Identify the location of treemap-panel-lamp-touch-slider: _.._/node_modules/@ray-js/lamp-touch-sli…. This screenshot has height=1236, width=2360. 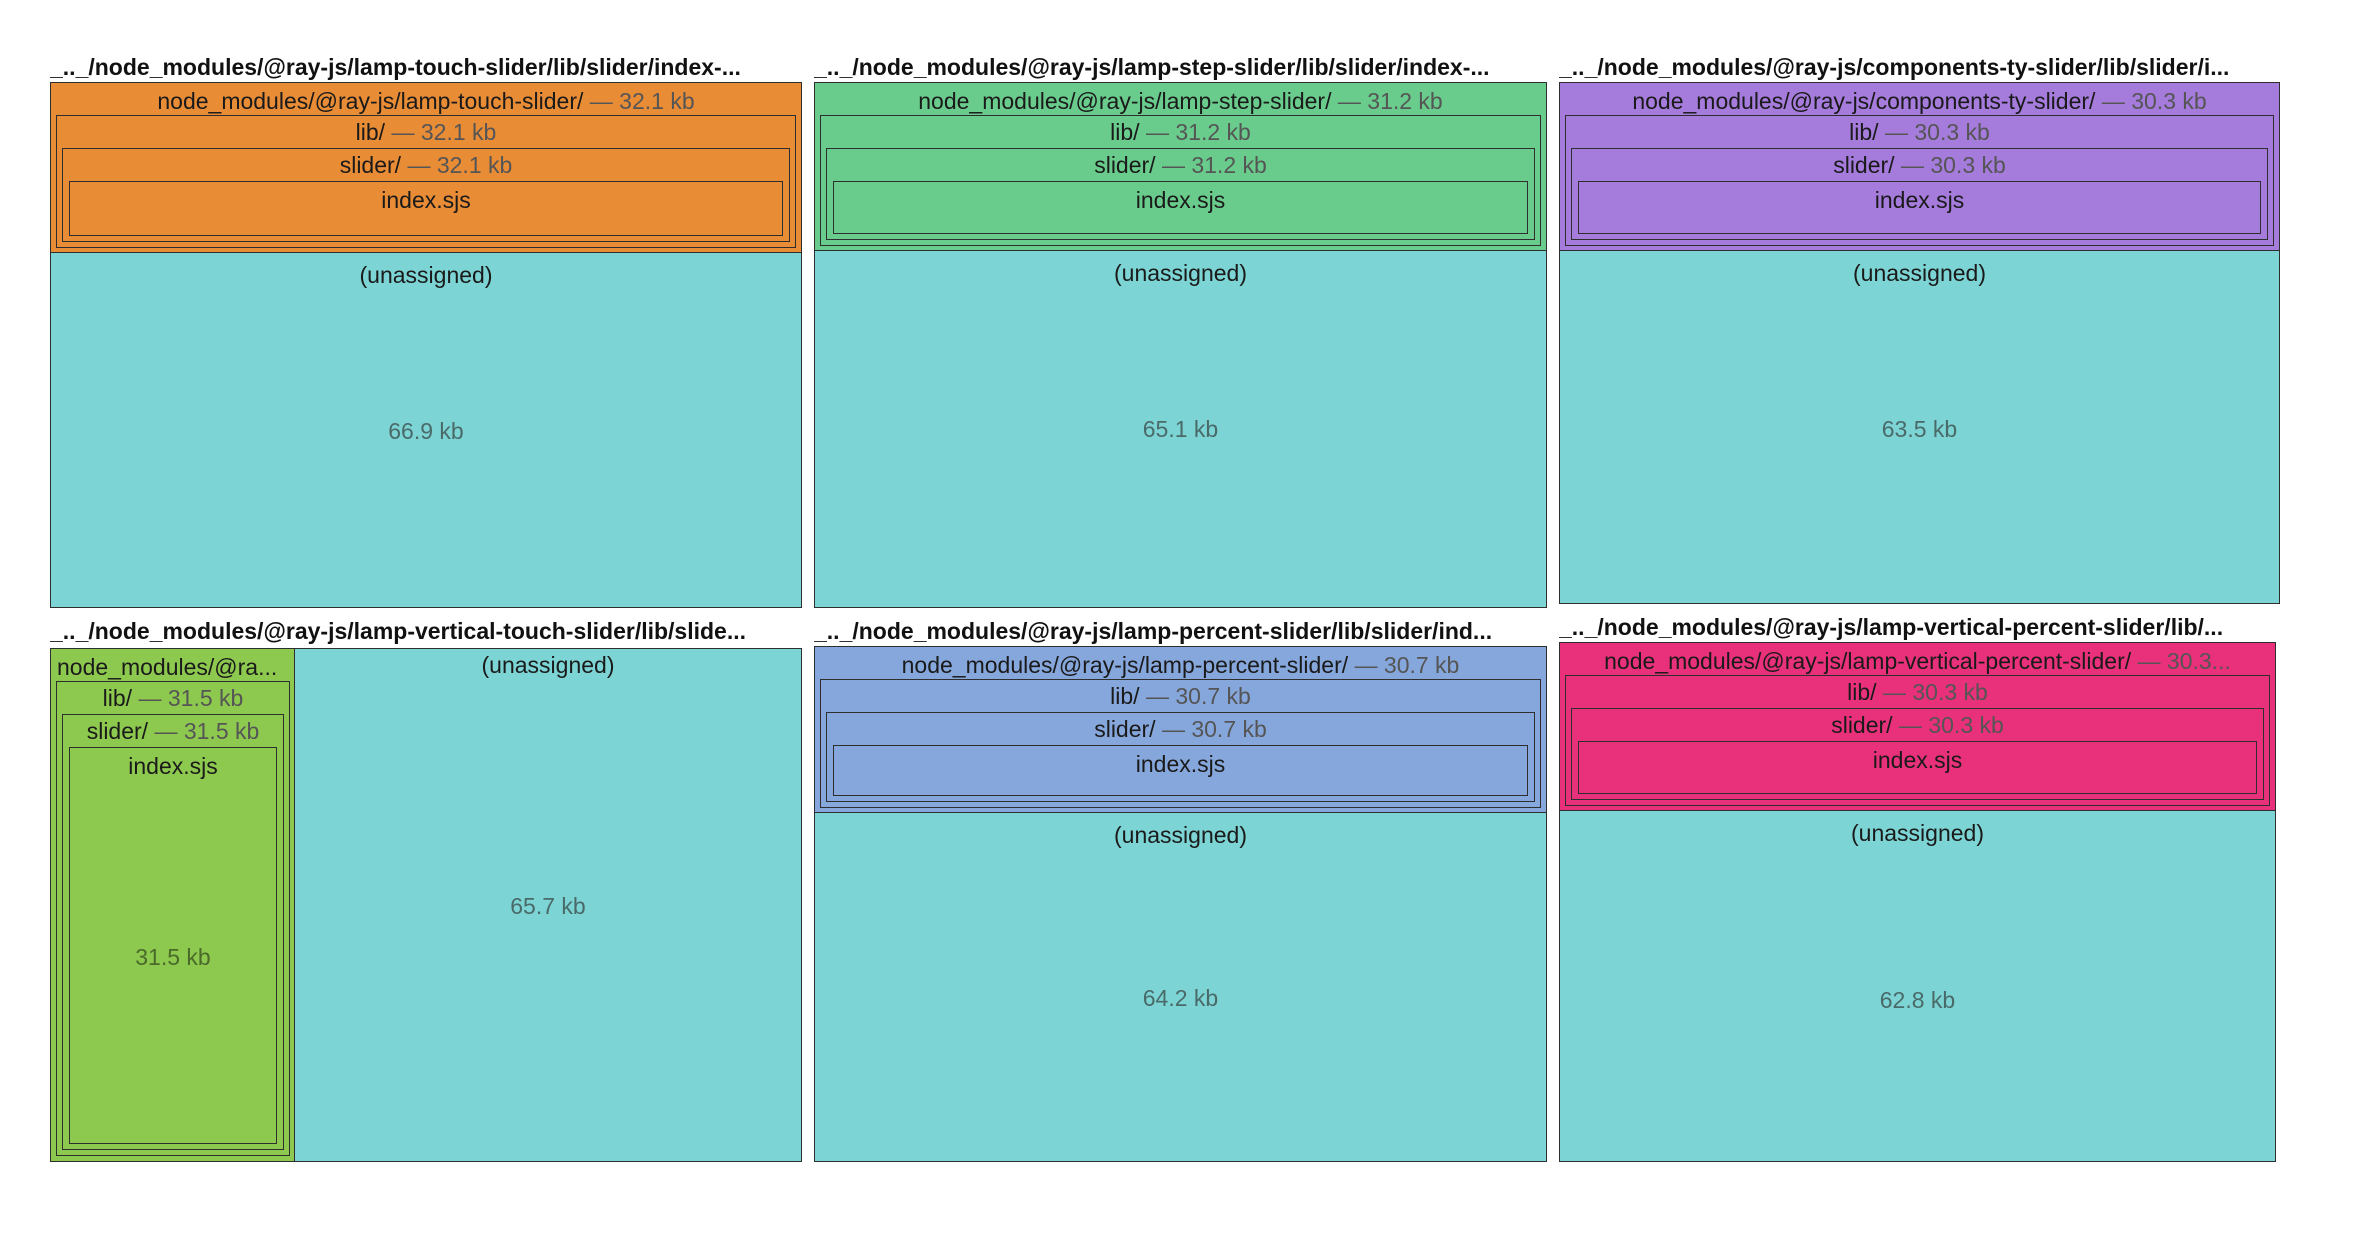
(426, 331).